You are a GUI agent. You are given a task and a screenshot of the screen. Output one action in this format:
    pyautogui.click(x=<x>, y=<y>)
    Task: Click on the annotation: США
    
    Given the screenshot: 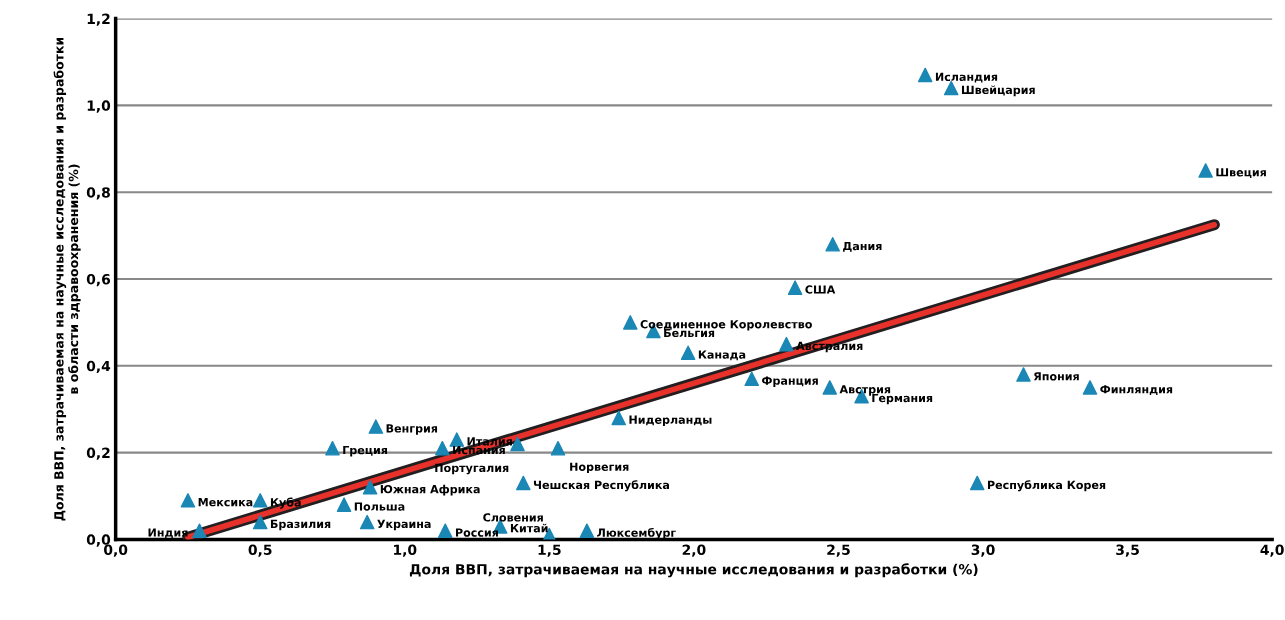 What is the action you would take?
    pyautogui.click(x=820, y=289)
    